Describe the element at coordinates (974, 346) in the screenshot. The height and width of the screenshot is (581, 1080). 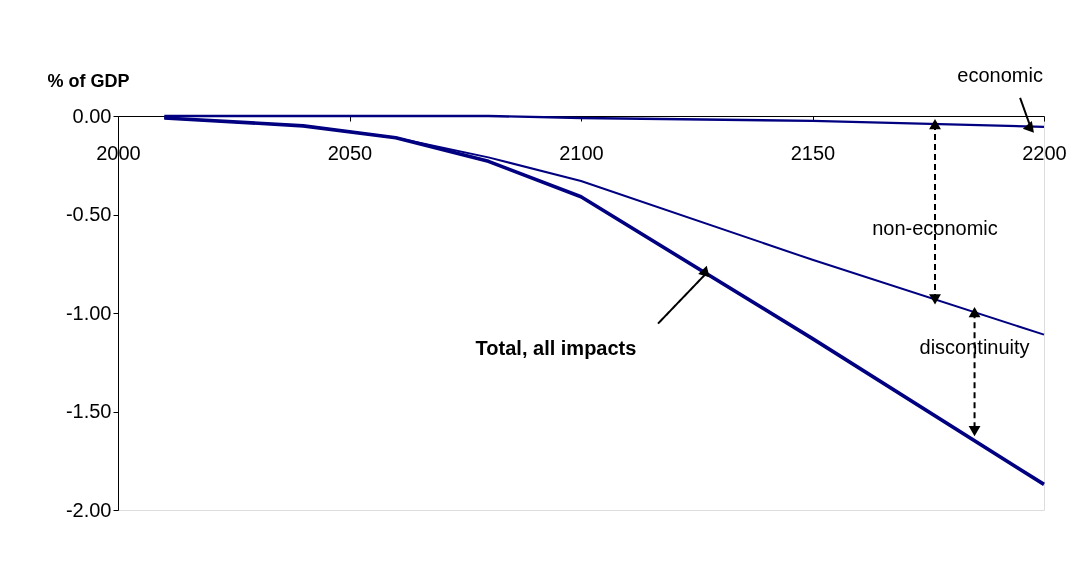
I see `annotation: discontinuity` at that location.